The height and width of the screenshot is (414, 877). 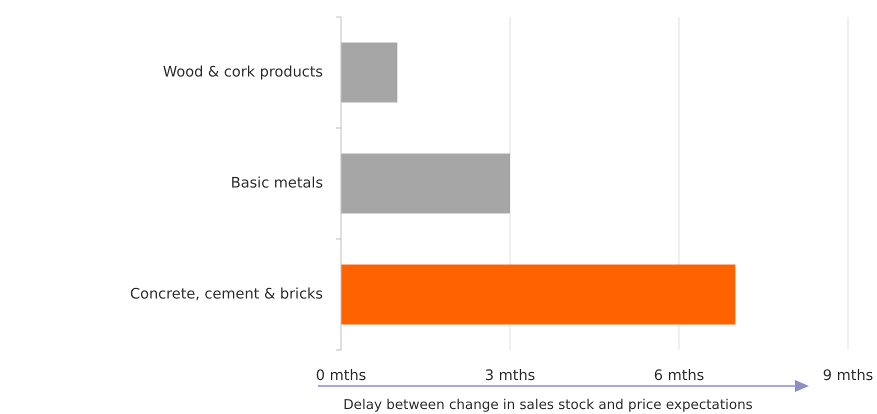 I want to click on y-tick-label: Wood & cork products, so click(x=242, y=72).